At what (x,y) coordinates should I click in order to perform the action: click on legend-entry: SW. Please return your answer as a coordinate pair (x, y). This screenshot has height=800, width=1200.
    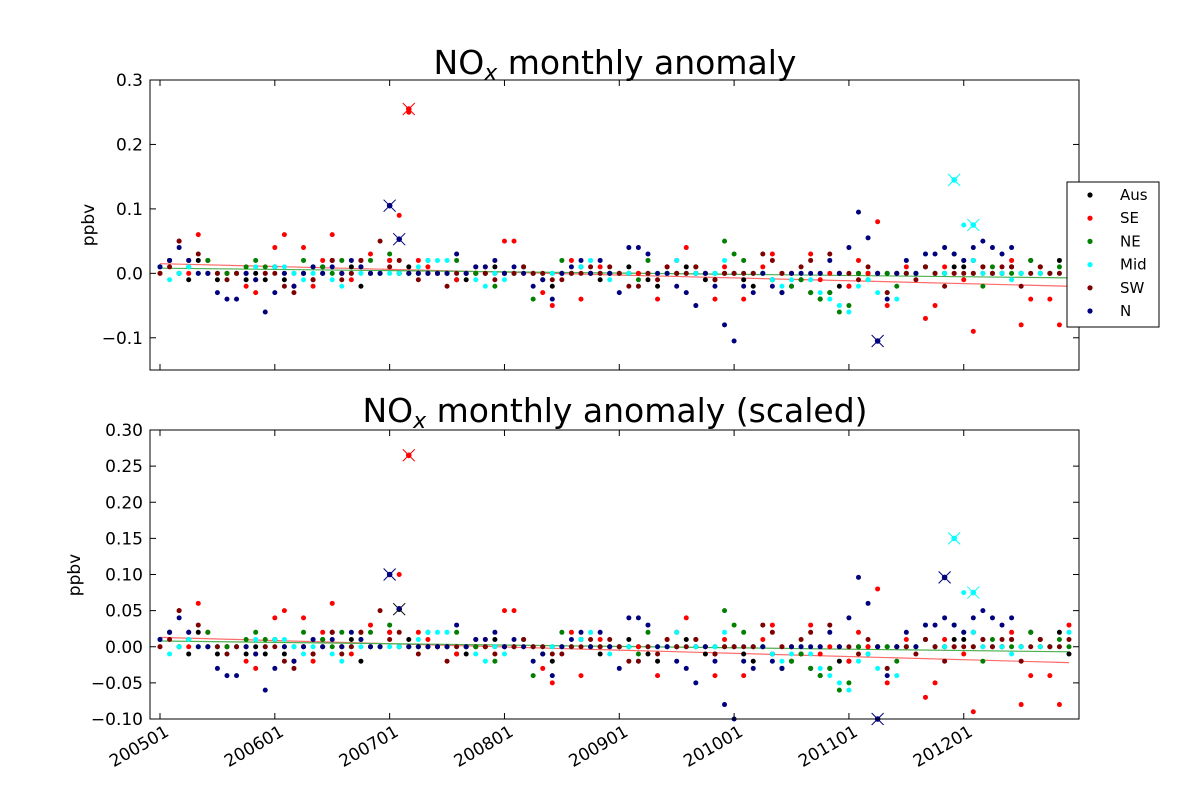
    Looking at the image, I should click on (1116, 288).